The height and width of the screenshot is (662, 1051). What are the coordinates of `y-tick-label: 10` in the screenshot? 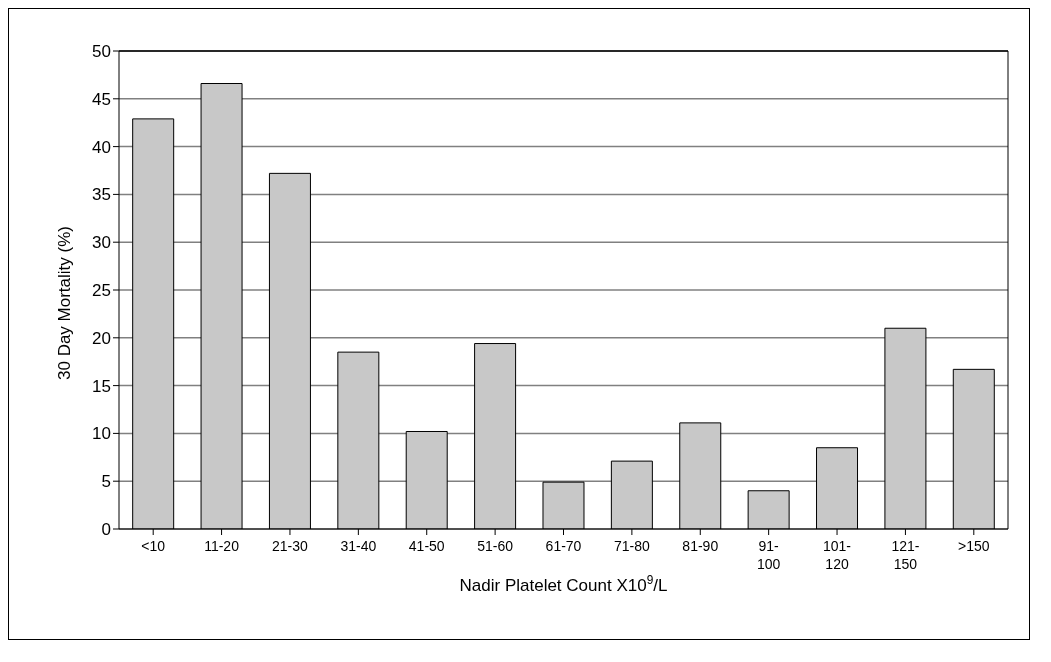 It's located at (101, 434).